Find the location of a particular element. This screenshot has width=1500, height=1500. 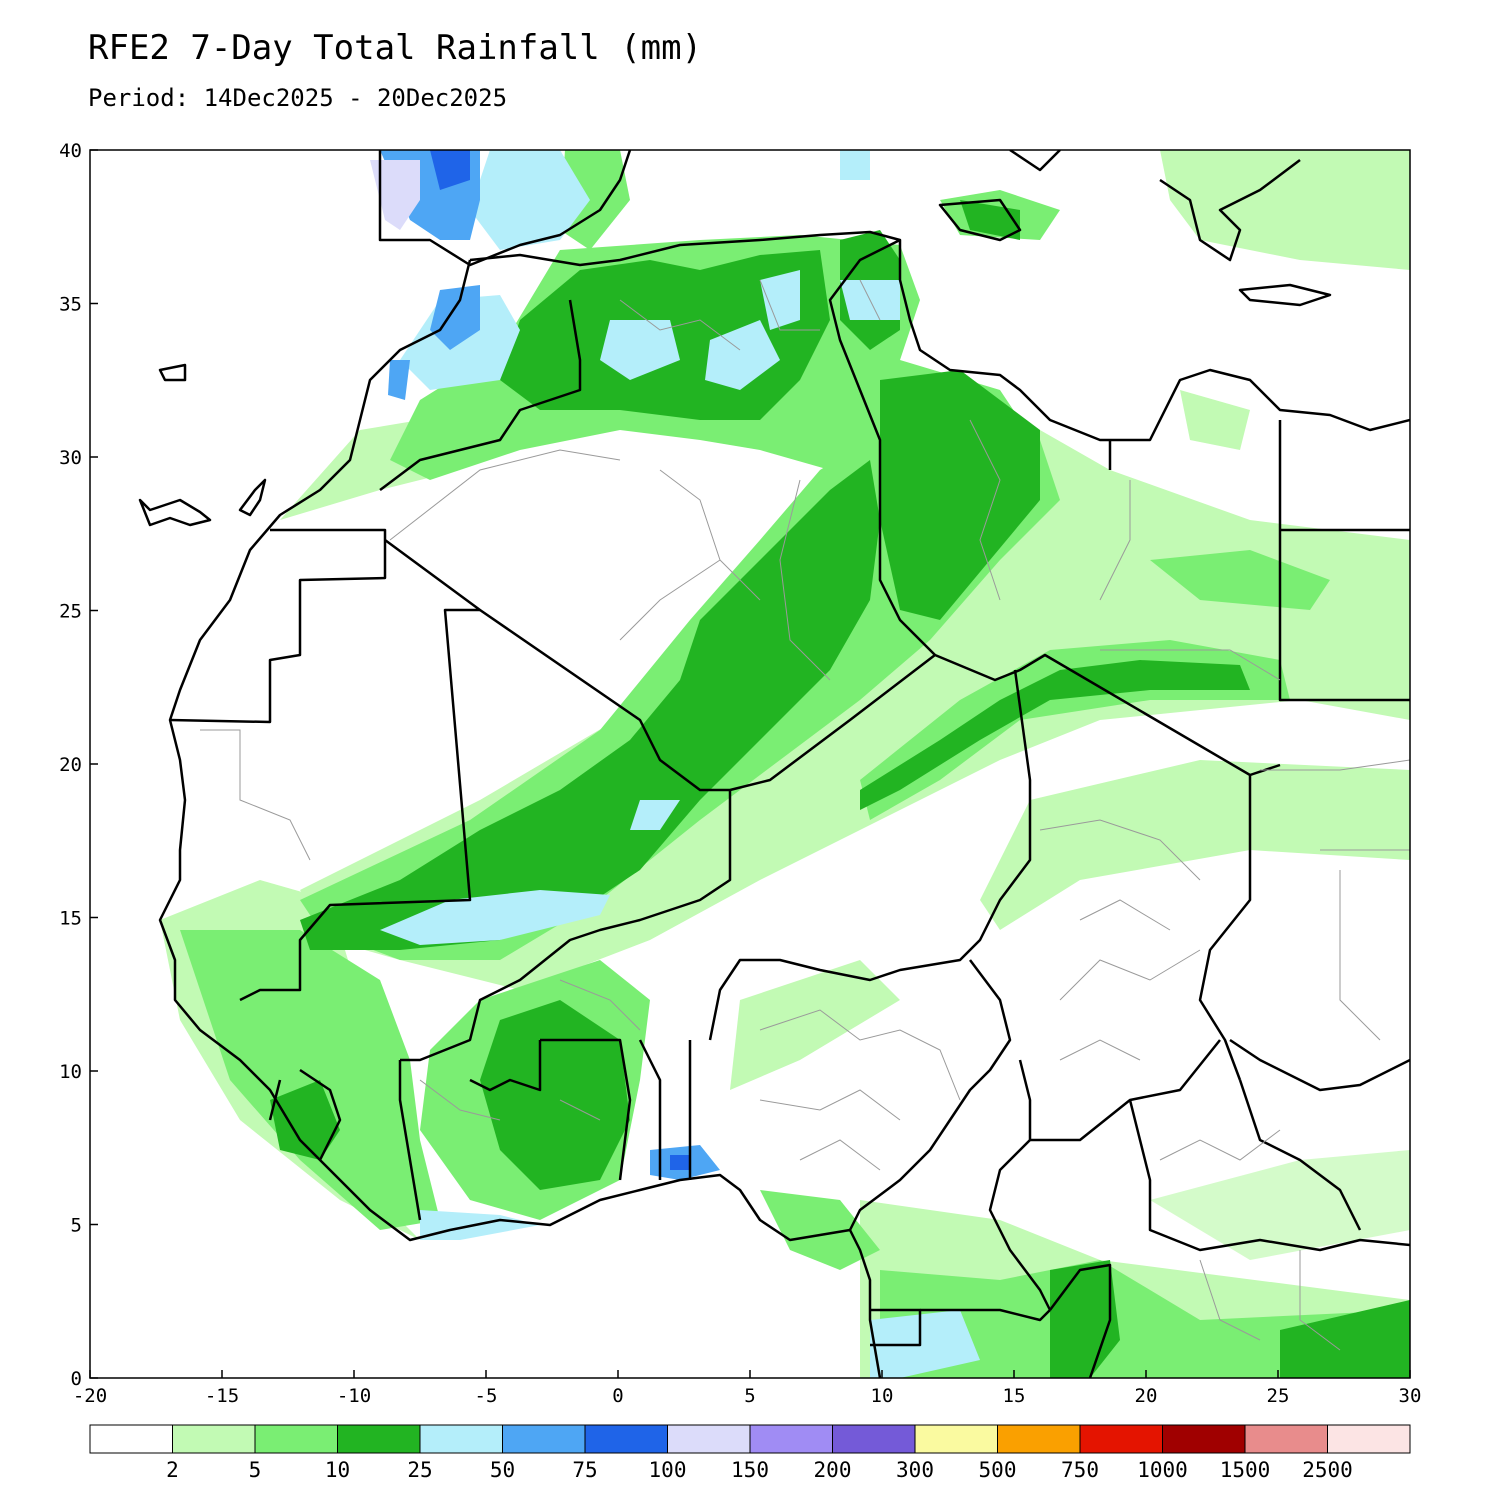

y-tick-label: 10 is located at coordinates (70, 1072).